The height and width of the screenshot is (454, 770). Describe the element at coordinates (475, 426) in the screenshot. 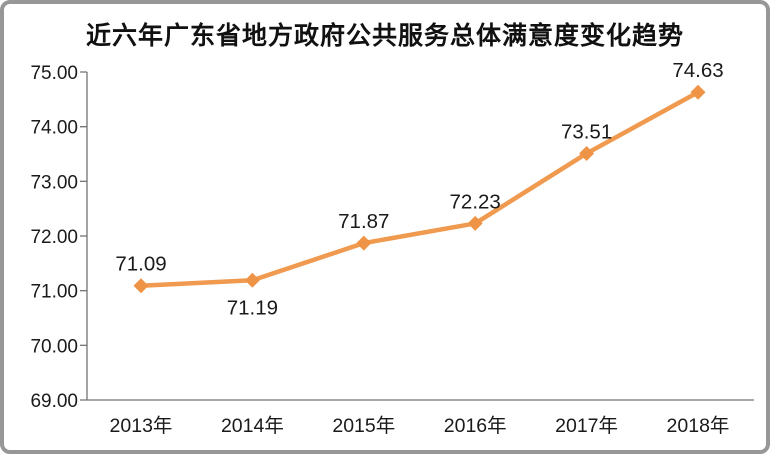

I see `x-axis-label: 2016年` at that location.